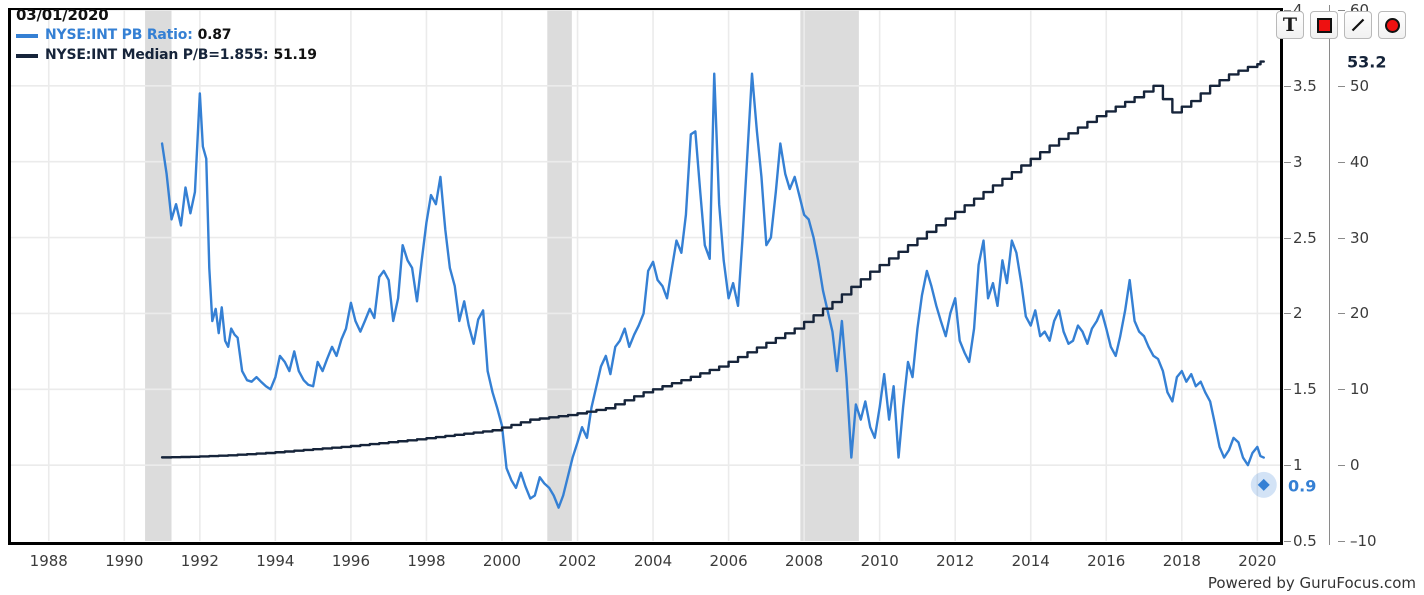 The width and height of the screenshot is (1424, 595). I want to click on x-axis-tick-label: 2004, so click(653, 561).